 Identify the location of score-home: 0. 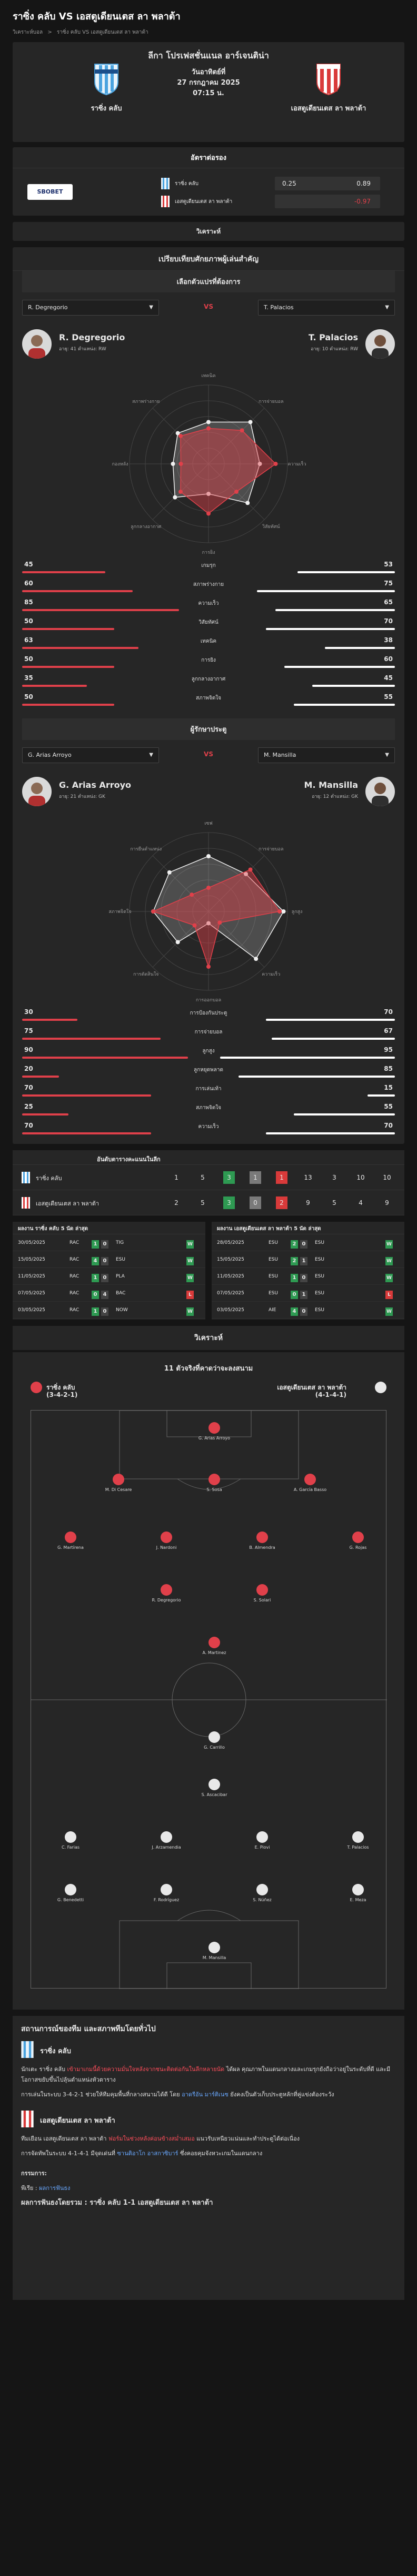
(294, 1295).